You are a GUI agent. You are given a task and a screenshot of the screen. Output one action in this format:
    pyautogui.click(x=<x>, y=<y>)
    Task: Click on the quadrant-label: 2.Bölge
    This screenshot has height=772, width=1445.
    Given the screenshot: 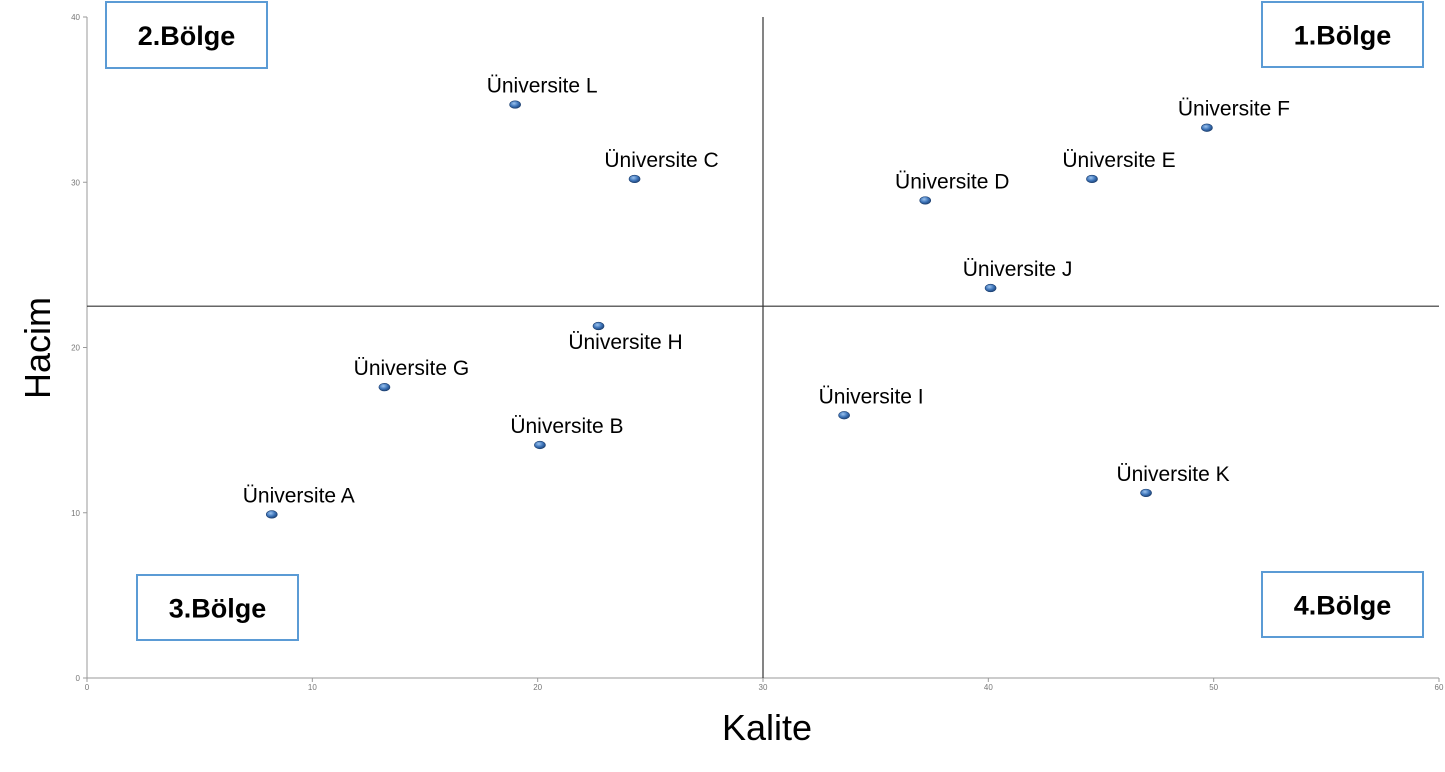 What is the action you would take?
    pyautogui.click(x=187, y=36)
    